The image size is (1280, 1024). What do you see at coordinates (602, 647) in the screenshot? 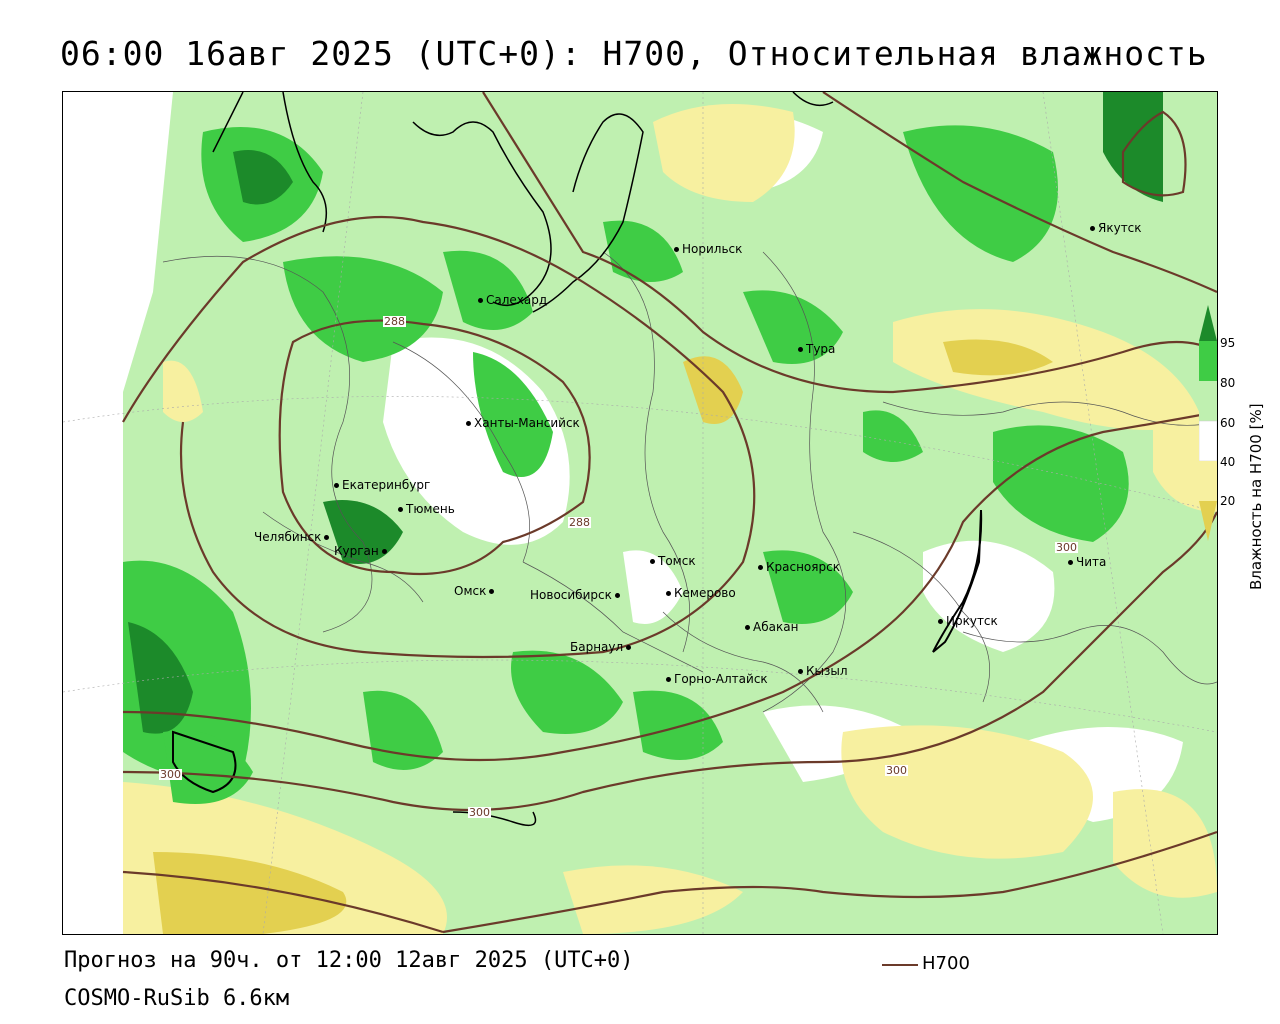
I see `city-barnaul: Барнаул` at bounding box center [602, 647].